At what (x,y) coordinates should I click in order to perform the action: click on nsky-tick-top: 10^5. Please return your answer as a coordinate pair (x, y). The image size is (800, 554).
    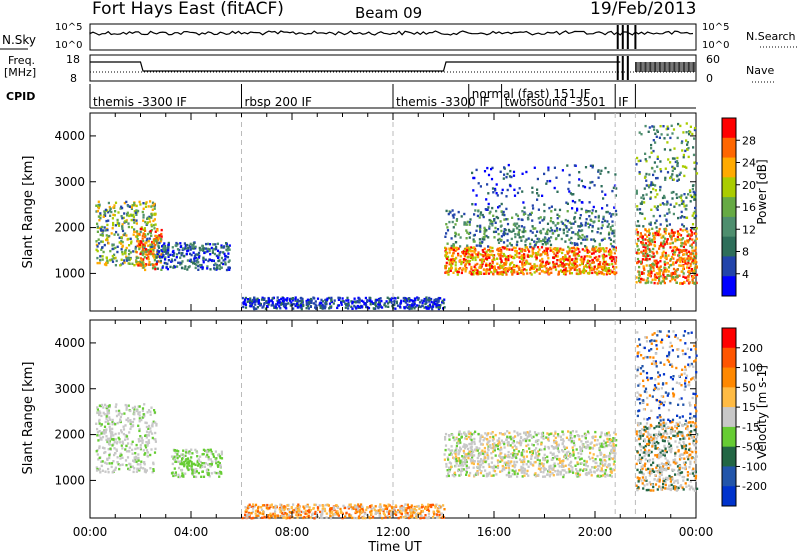
    Looking at the image, I should click on (68, 27).